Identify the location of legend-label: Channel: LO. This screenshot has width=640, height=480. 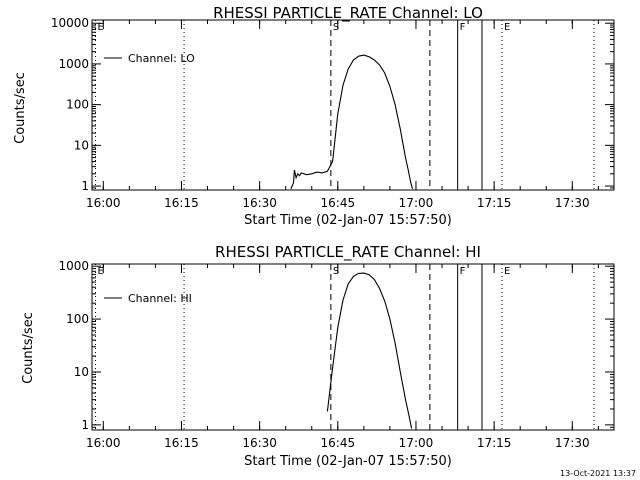
(161, 58).